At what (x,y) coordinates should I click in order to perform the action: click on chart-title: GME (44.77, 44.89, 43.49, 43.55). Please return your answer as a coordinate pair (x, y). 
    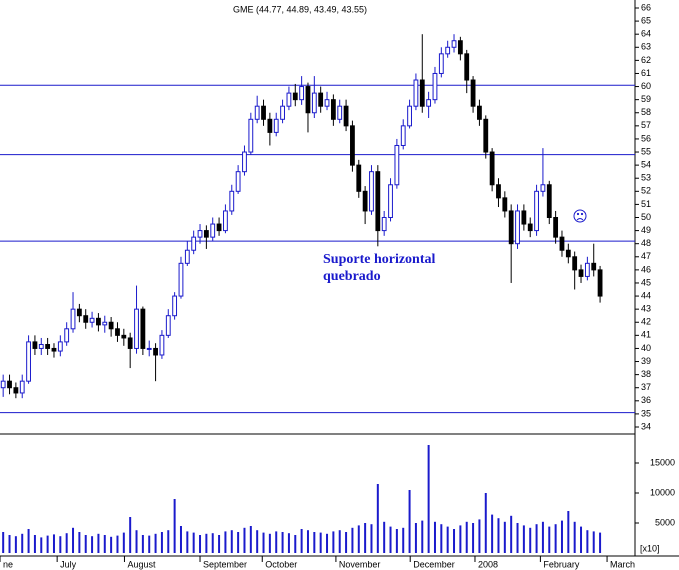
    Looking at the image, I should click on (300, 9).